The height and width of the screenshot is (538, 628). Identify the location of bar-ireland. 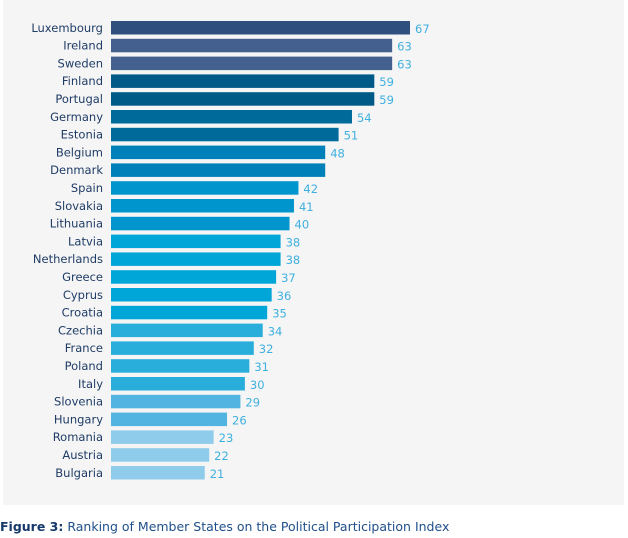
(252, 45).